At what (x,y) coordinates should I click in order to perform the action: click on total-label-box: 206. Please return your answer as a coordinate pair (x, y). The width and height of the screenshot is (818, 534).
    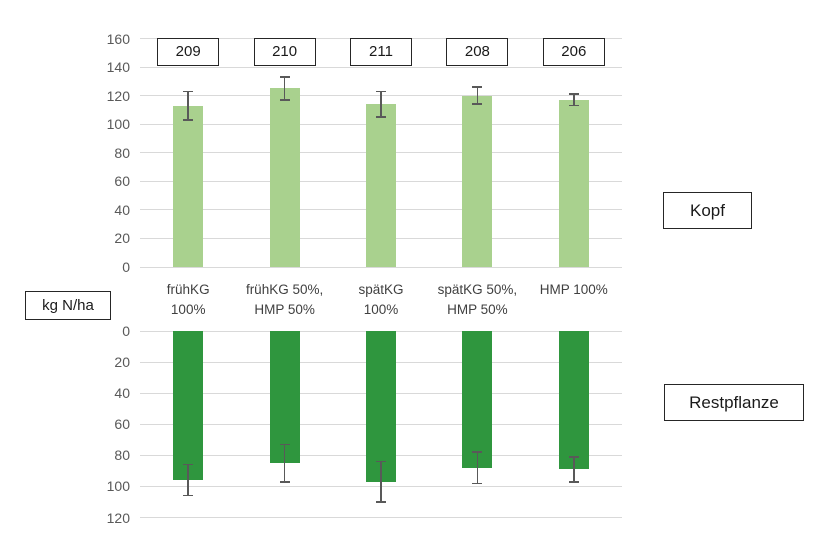
    Looking at the image, I should click on (573, 52).